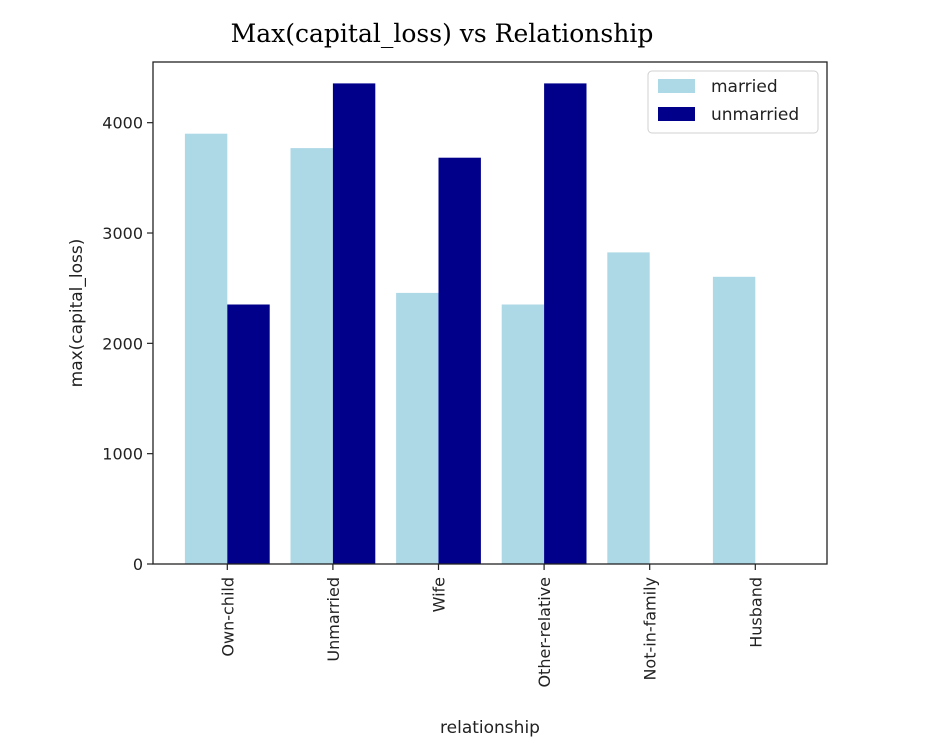 Image resolution: width=942 pixels, height=751 pixels. Describe the element at coordinates (77, 313) in the screenshot. I see `y-axis-label: max(capital_loss)` at that location.